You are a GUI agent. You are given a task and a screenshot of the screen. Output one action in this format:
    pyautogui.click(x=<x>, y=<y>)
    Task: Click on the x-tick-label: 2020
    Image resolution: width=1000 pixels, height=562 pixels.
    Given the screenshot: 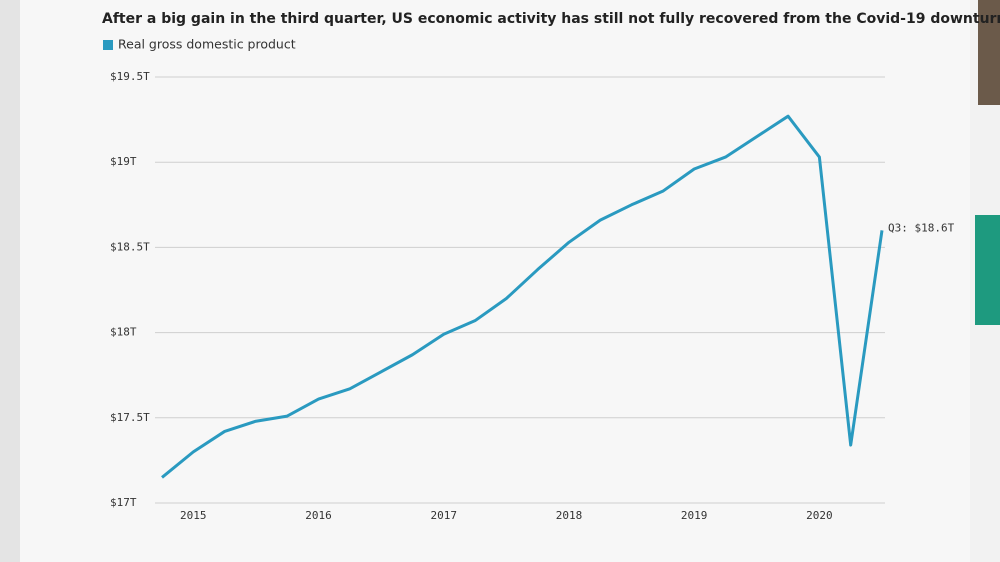 What is the action you would take?
    pyautogui.click(x=819, y=515)
    